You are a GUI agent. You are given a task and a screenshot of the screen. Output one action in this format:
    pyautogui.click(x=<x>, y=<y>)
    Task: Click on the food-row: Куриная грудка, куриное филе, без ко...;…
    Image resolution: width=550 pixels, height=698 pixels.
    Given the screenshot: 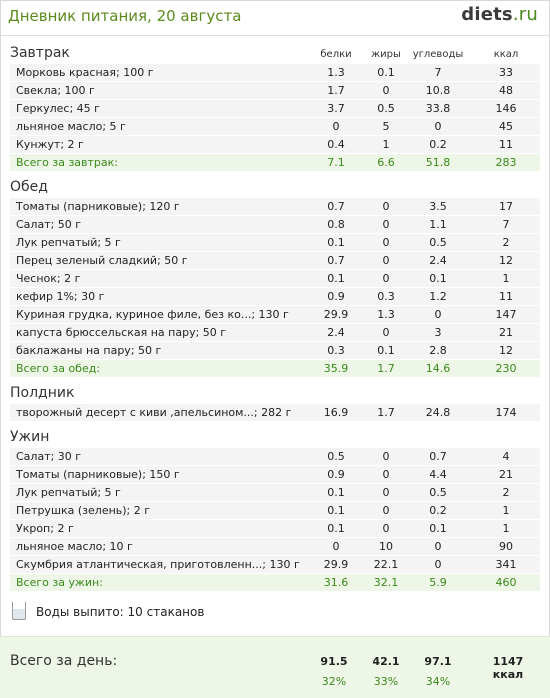 What is the action you would take?
    pyautogui.click(x=275, y=315)
    